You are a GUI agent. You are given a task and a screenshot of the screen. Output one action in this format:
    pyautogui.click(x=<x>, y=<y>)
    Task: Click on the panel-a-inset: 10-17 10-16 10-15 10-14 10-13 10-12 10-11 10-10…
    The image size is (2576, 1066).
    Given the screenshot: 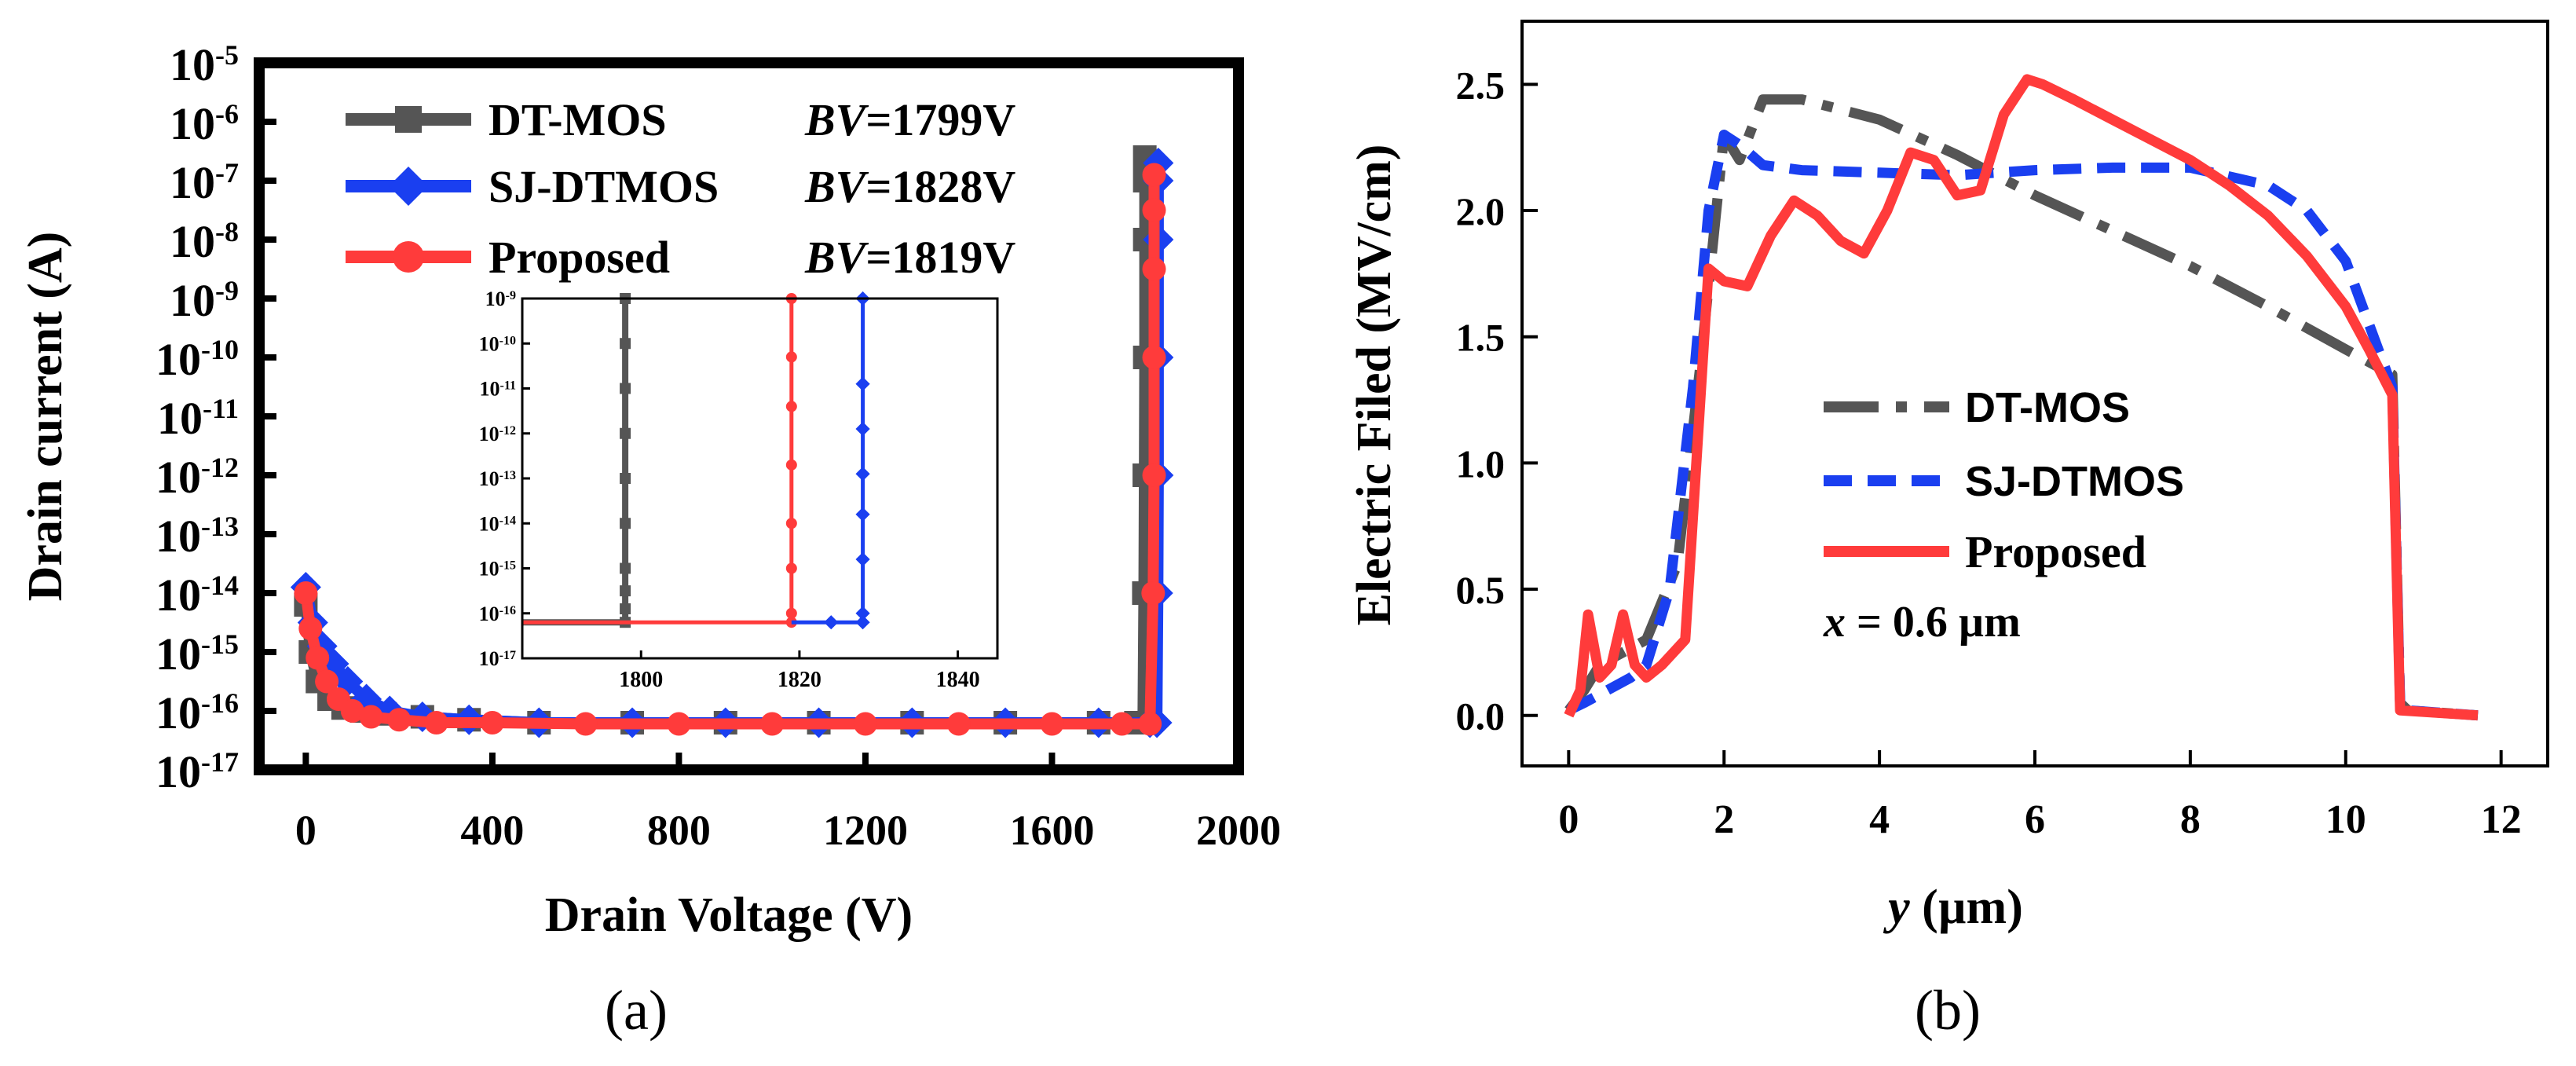 What is the action you would take?
    pyautogui.click(x=739, y=490)
    